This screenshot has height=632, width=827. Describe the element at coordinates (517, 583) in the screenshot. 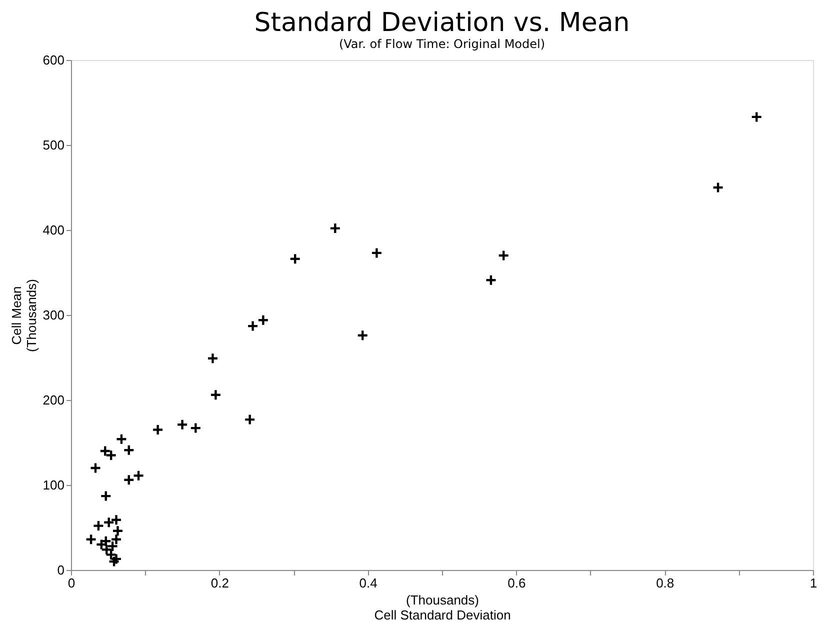

I see `x-tick-label: 0.6` at that location.